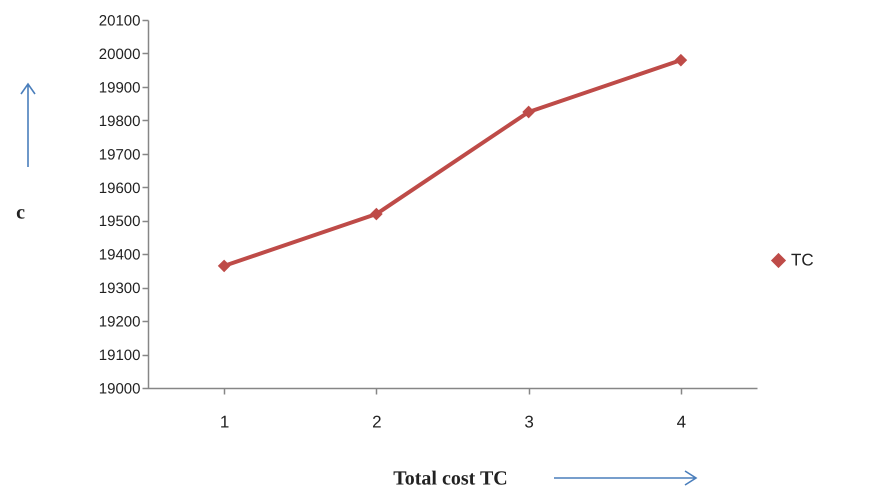 This screenshot has width=880, height=492. What do you see at coordinates (681, 422) in the screenshot?
I see `x-tick-label: 4` at bounding box center [681, 422].